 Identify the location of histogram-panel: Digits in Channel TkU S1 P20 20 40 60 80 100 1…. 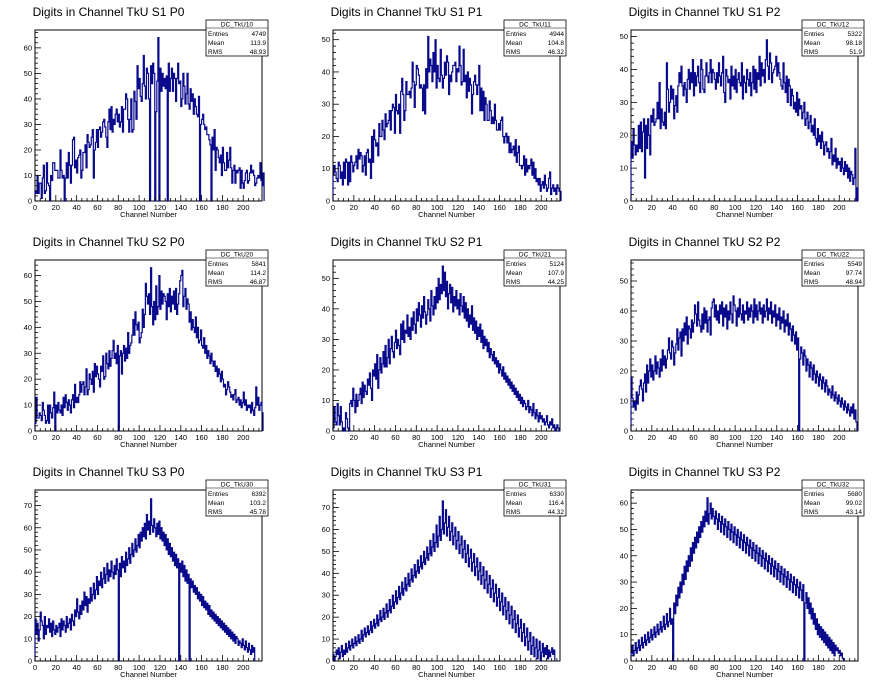
(742, 112).